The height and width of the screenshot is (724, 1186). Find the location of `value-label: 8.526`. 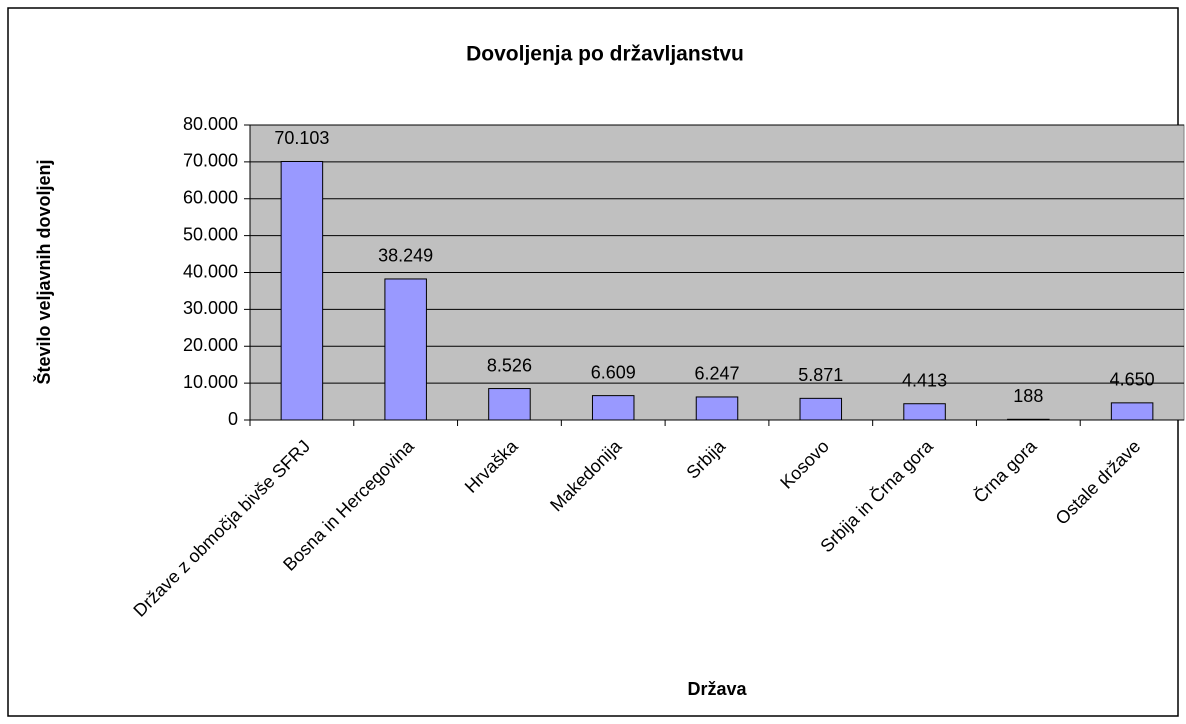

value-label: 8.526 is located at coordinates (509, 365).